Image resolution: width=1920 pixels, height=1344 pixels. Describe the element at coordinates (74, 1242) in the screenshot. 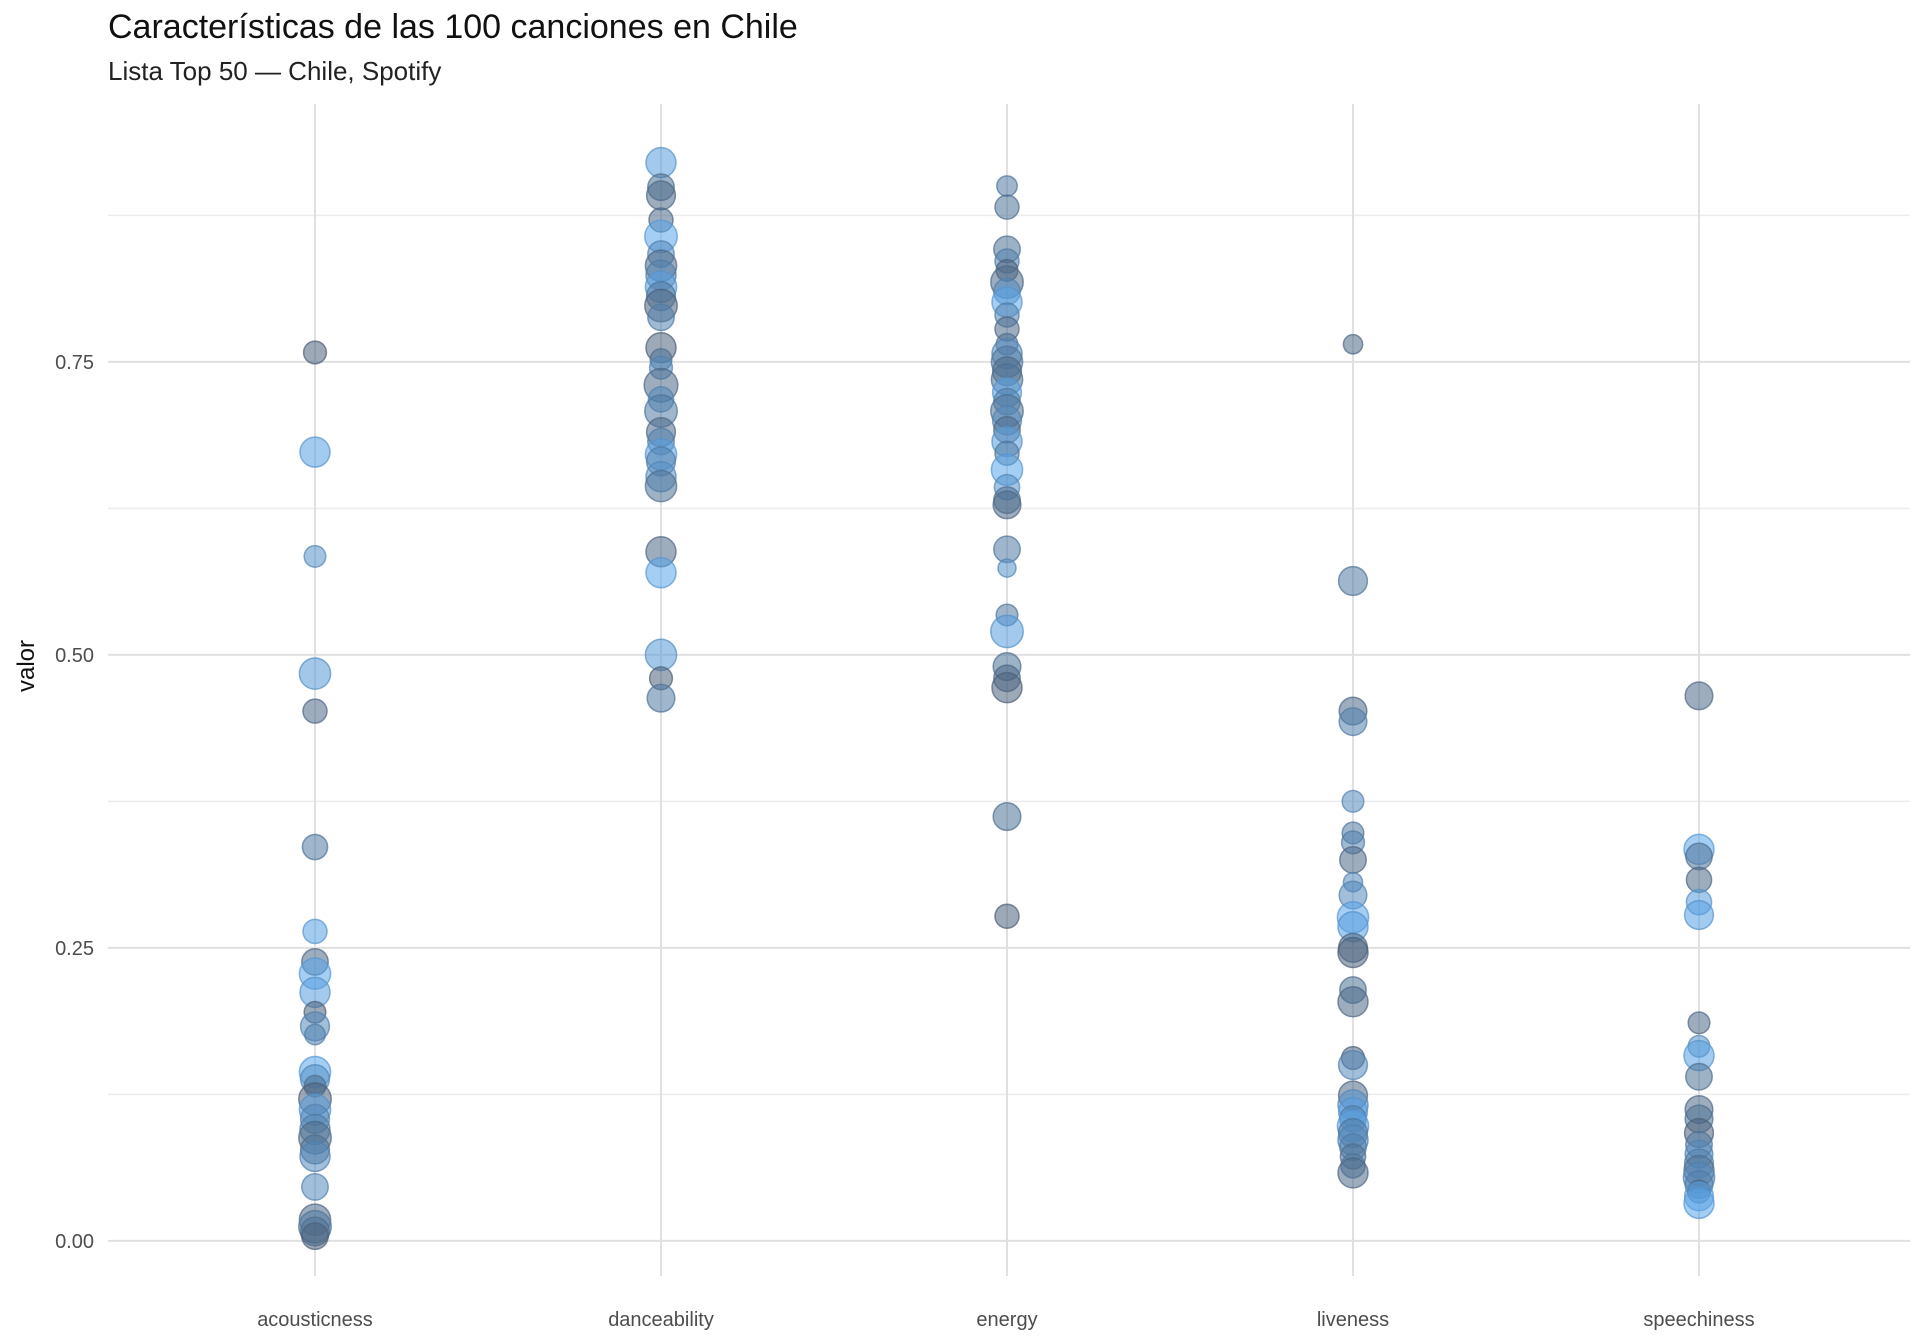

I see `y-tick-label: 0.00` at that location.